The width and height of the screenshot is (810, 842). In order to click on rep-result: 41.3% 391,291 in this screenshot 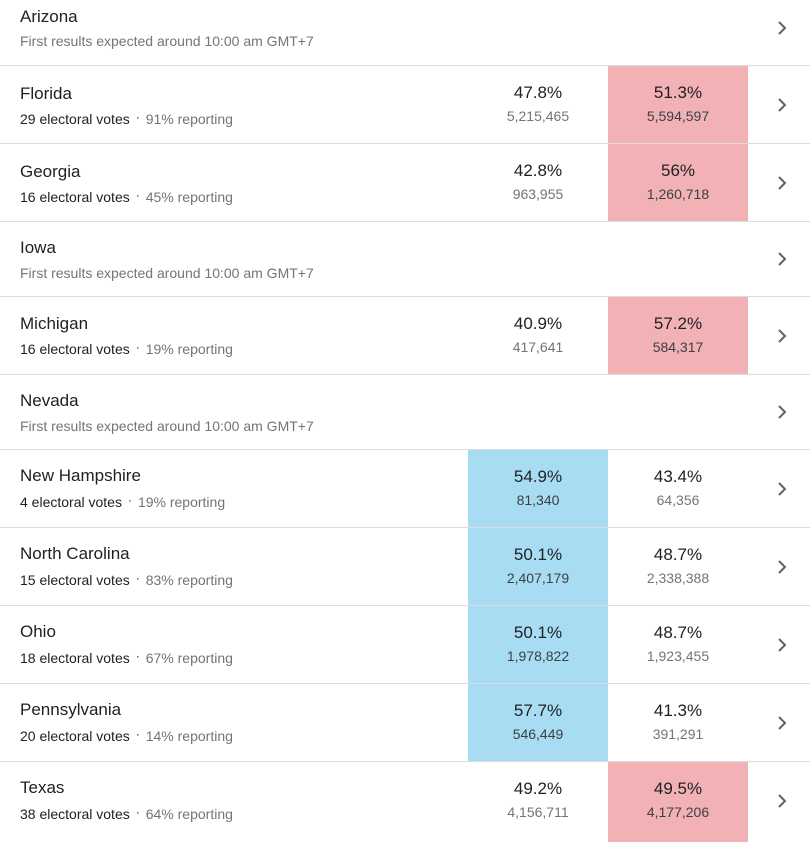, I will do `click(678, 722)`.